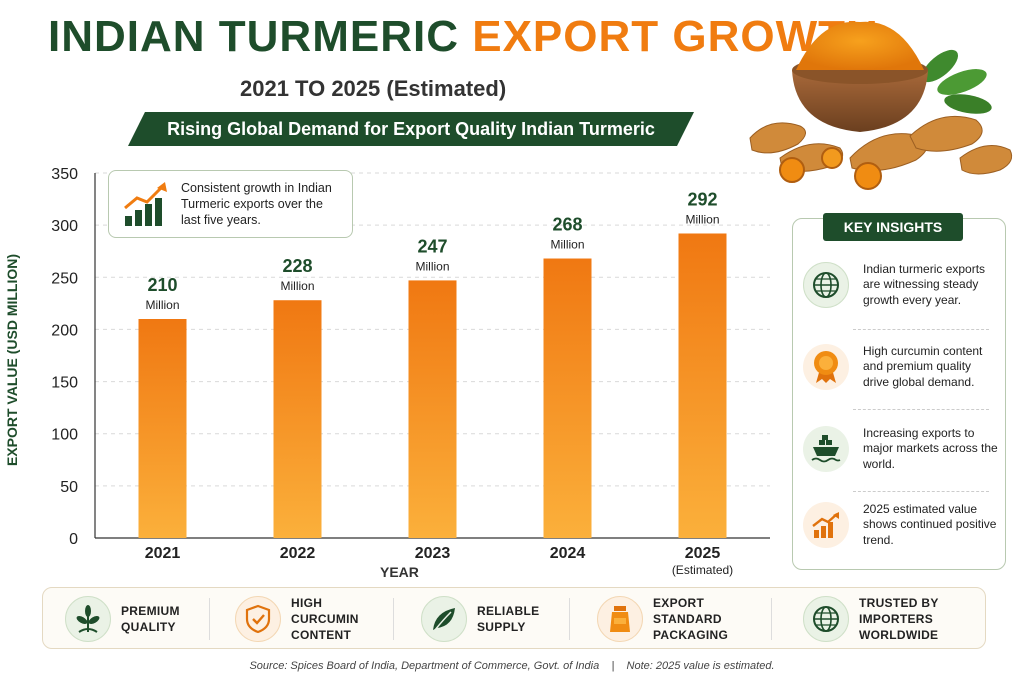 The height and width of the screenshot is (683, 1024). Describe the element at coordinates (567, 225) in the screenshot. I see `bar-value-label: 268` at that location.